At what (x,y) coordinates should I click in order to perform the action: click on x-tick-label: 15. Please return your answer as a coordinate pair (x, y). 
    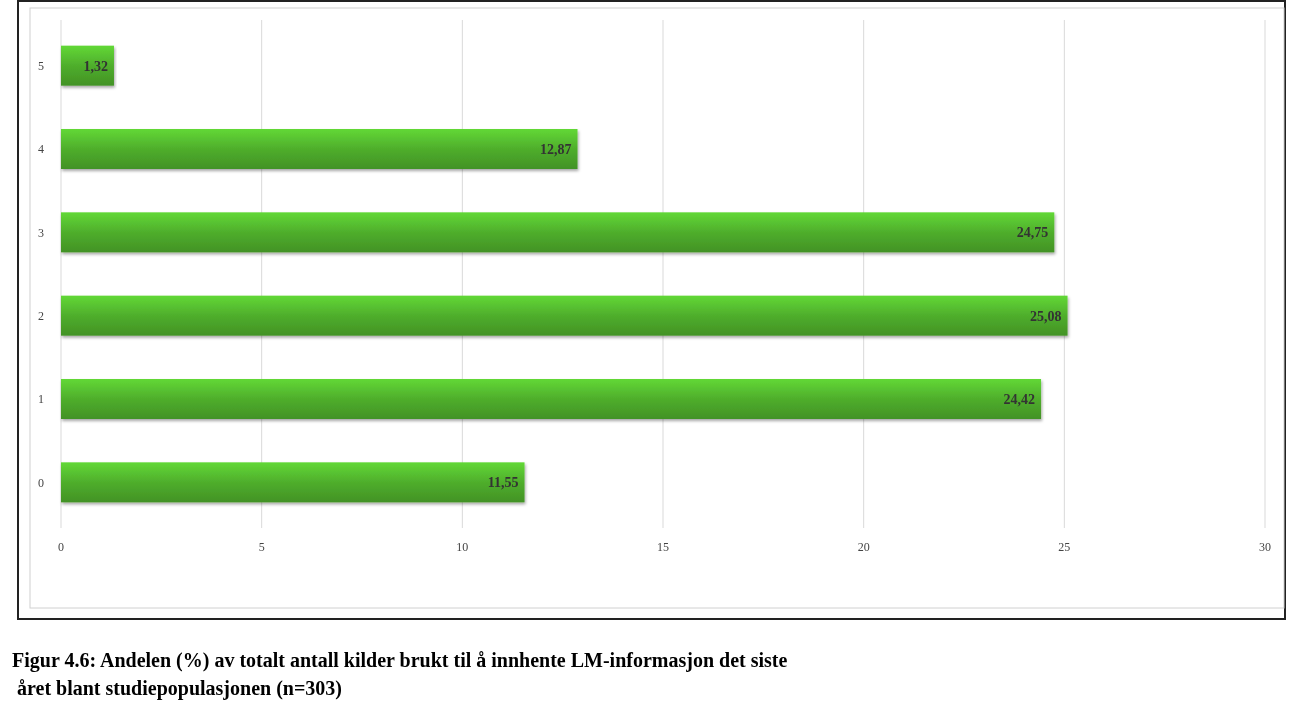
    Looking at the image, I should click on (663, 547).